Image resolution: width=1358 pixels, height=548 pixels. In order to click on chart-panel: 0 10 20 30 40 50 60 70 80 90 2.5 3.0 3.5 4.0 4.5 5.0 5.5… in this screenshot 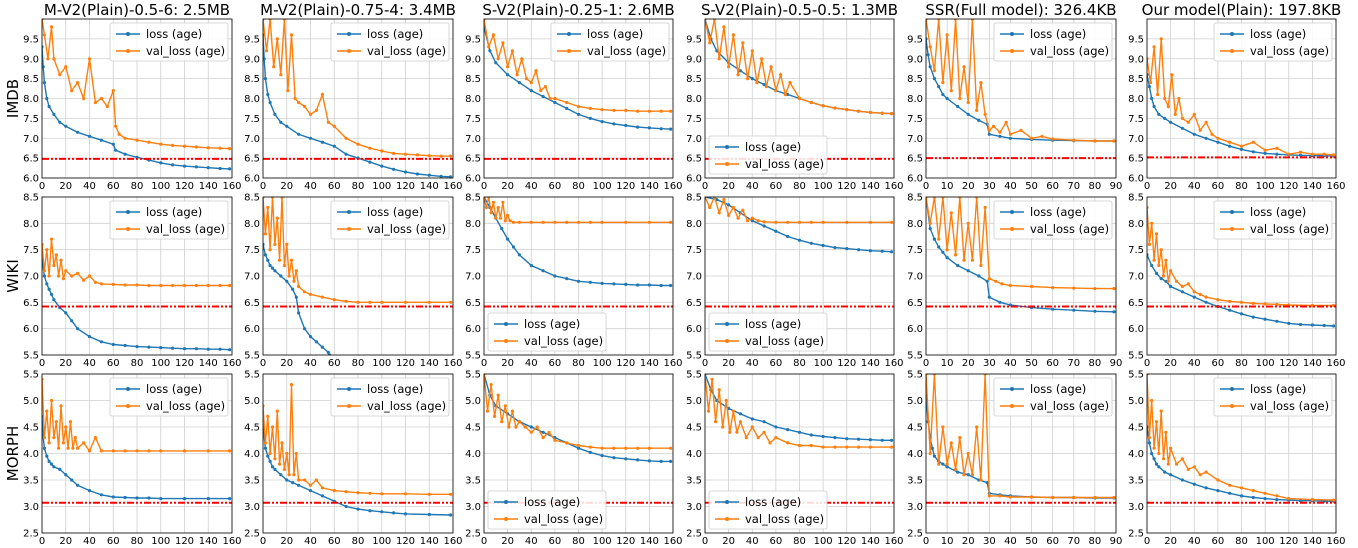, I will do `click(1014, 459)`.